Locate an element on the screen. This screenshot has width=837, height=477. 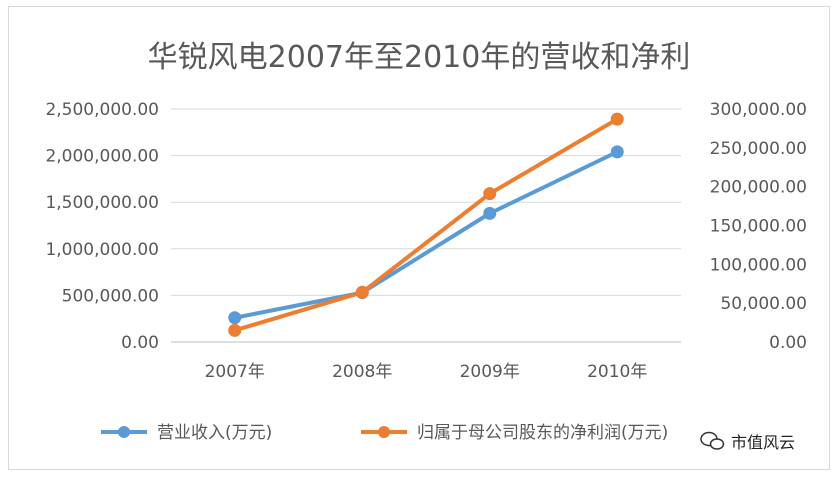
right-tick-label: 0.00 is located at coordinates (788, 343).